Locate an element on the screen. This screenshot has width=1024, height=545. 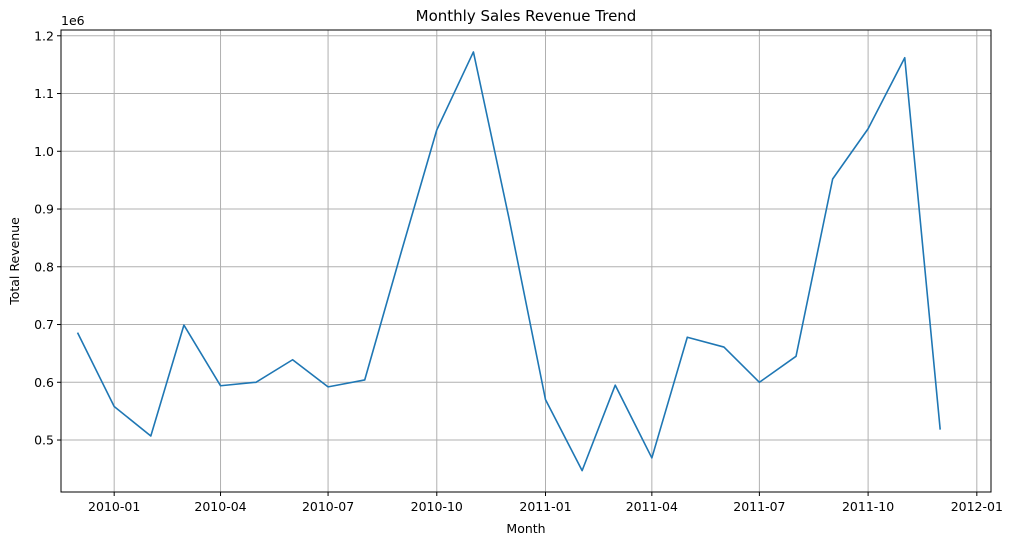
x-tick-label: 2011-04 is located at coordinates (652, 506).